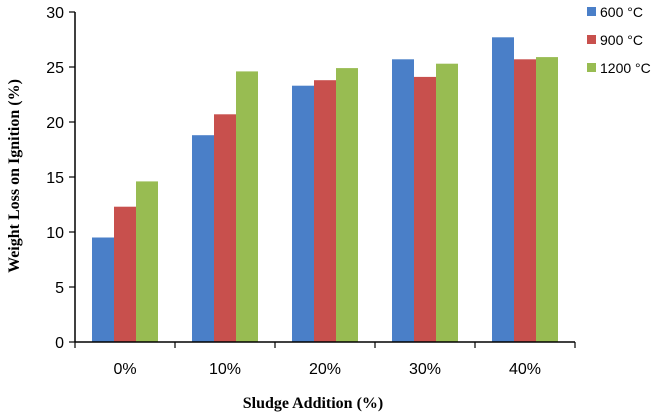 This screenshot has height=418, width=654. Describe the element at coordinates (247, 207) in the screenshot. I see `bar-1200-c-10pct` at that location.